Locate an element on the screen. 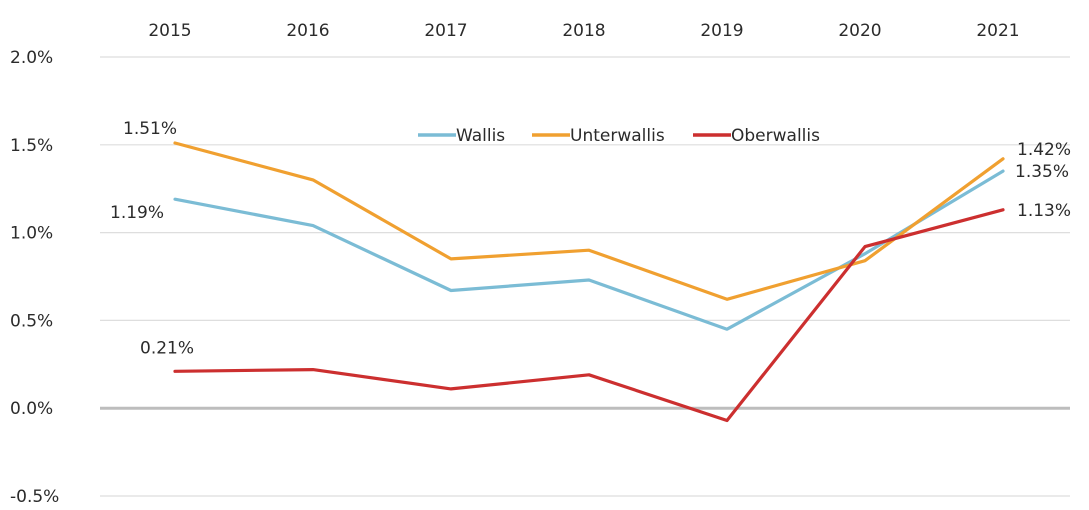 This screenshot has width=1089, height=510. x-tick-label: 2019 is located at coordinates (721, 31).